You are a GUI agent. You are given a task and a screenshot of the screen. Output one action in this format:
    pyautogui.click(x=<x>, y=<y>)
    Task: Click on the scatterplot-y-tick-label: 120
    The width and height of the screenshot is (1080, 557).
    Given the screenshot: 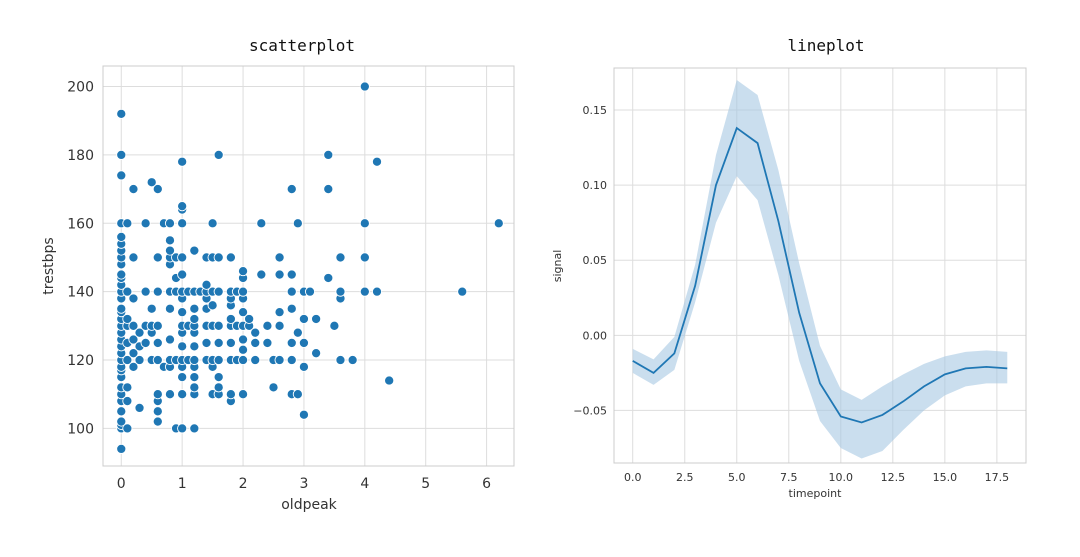 What is the action you would take?
    pyautogui.click(x=80, y=361)
    